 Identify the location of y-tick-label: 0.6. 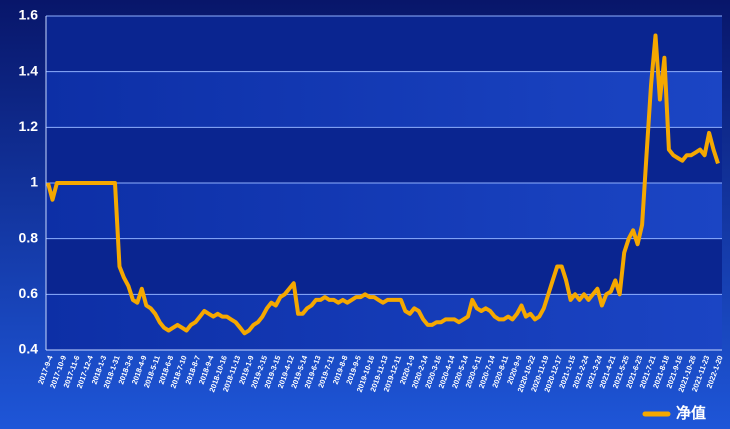
(29, 293).